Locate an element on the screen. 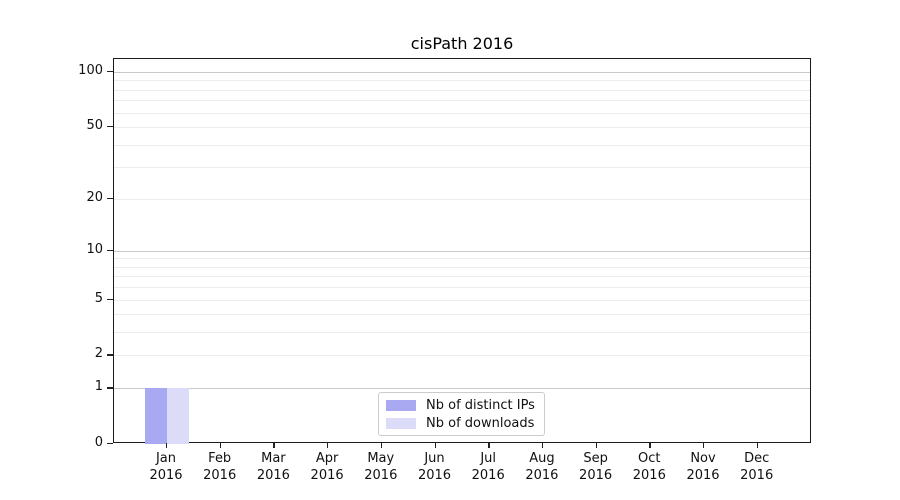 Image resolution: width=900 pixels, height=500 pixels. y-tick-label: 50 is located at coordinates (94, 126).